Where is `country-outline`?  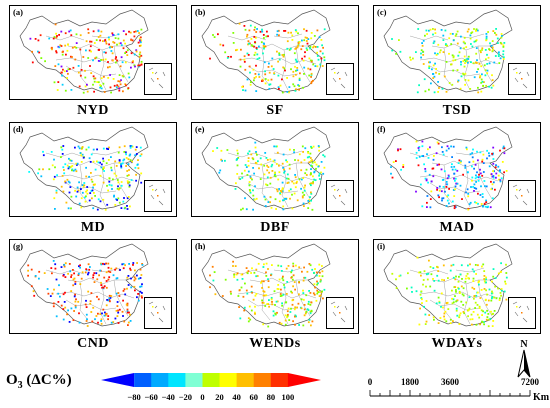
country-outline is located at coordinates (448, 285).